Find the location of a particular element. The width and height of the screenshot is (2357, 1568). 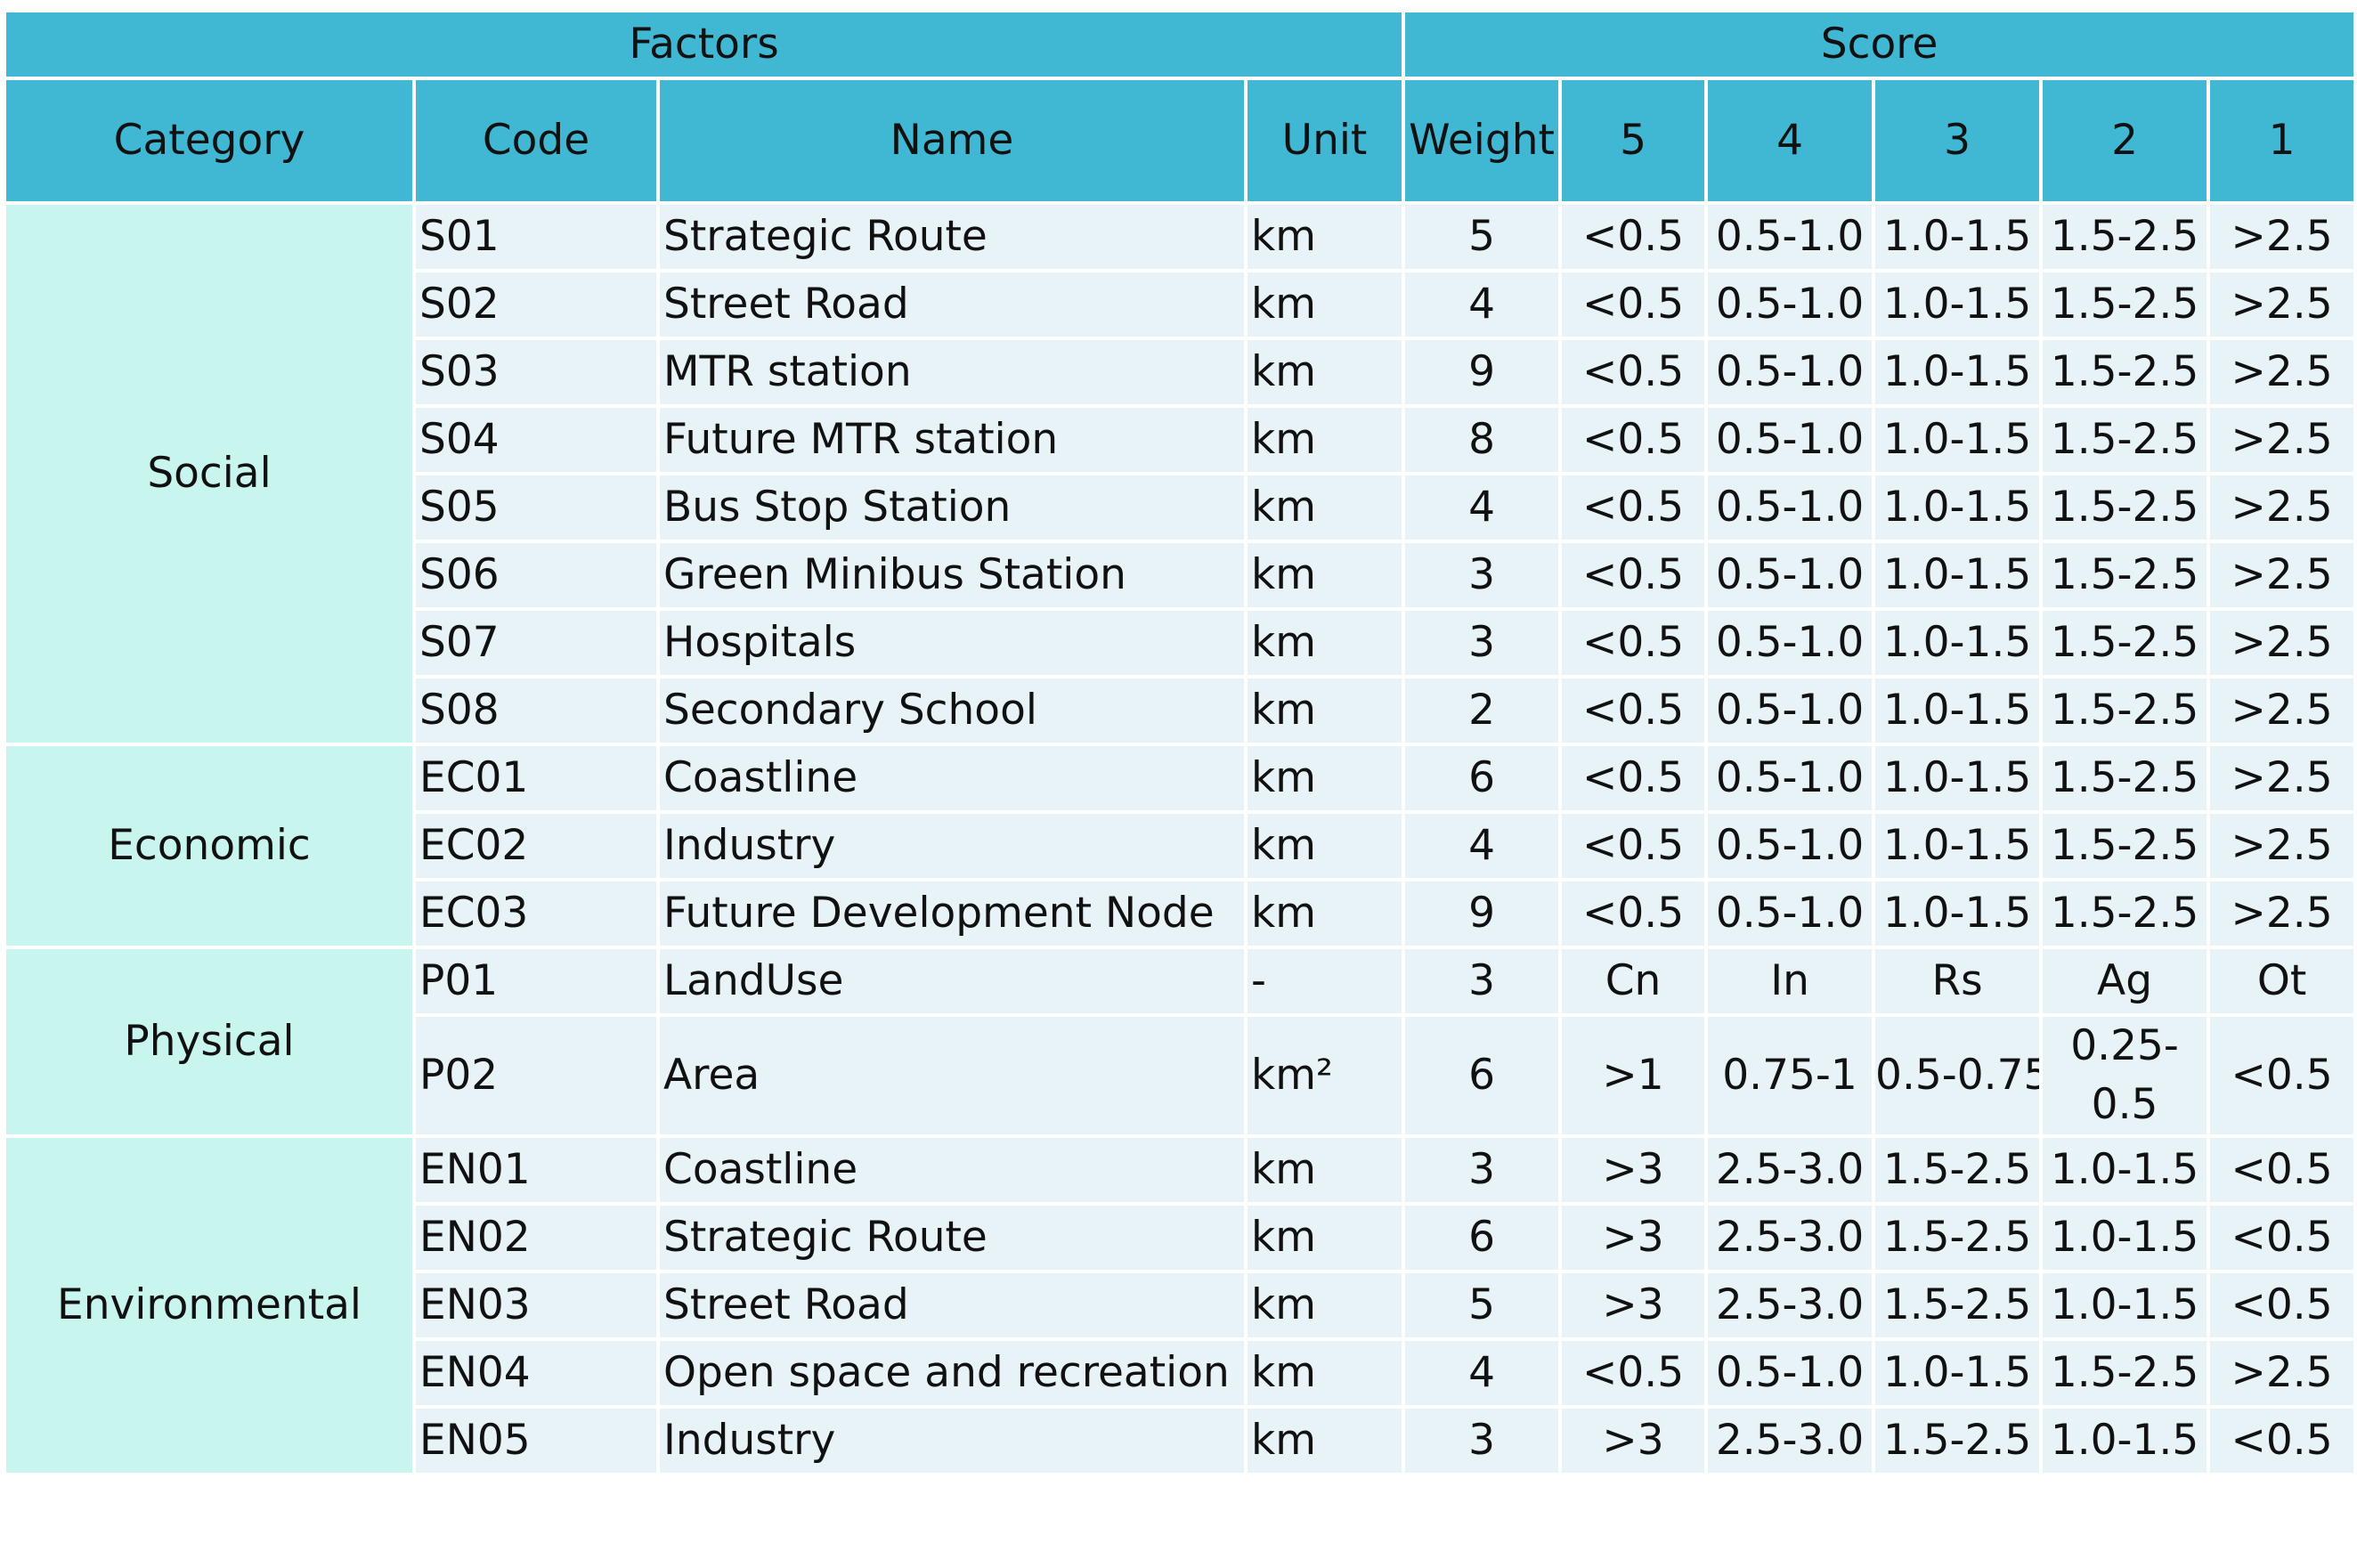

code-cell: S07 is located at coordinates (536, 642).